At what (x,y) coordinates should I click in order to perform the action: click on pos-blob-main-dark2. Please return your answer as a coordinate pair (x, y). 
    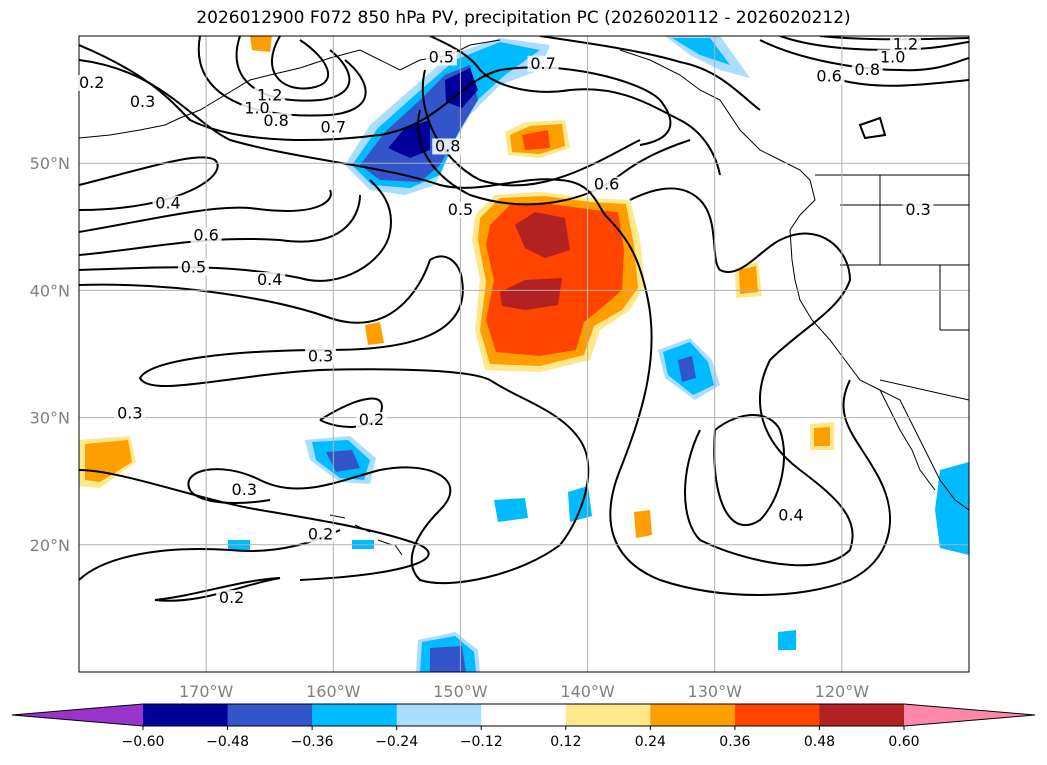
    Looking at the image, I should click on (531, 294).